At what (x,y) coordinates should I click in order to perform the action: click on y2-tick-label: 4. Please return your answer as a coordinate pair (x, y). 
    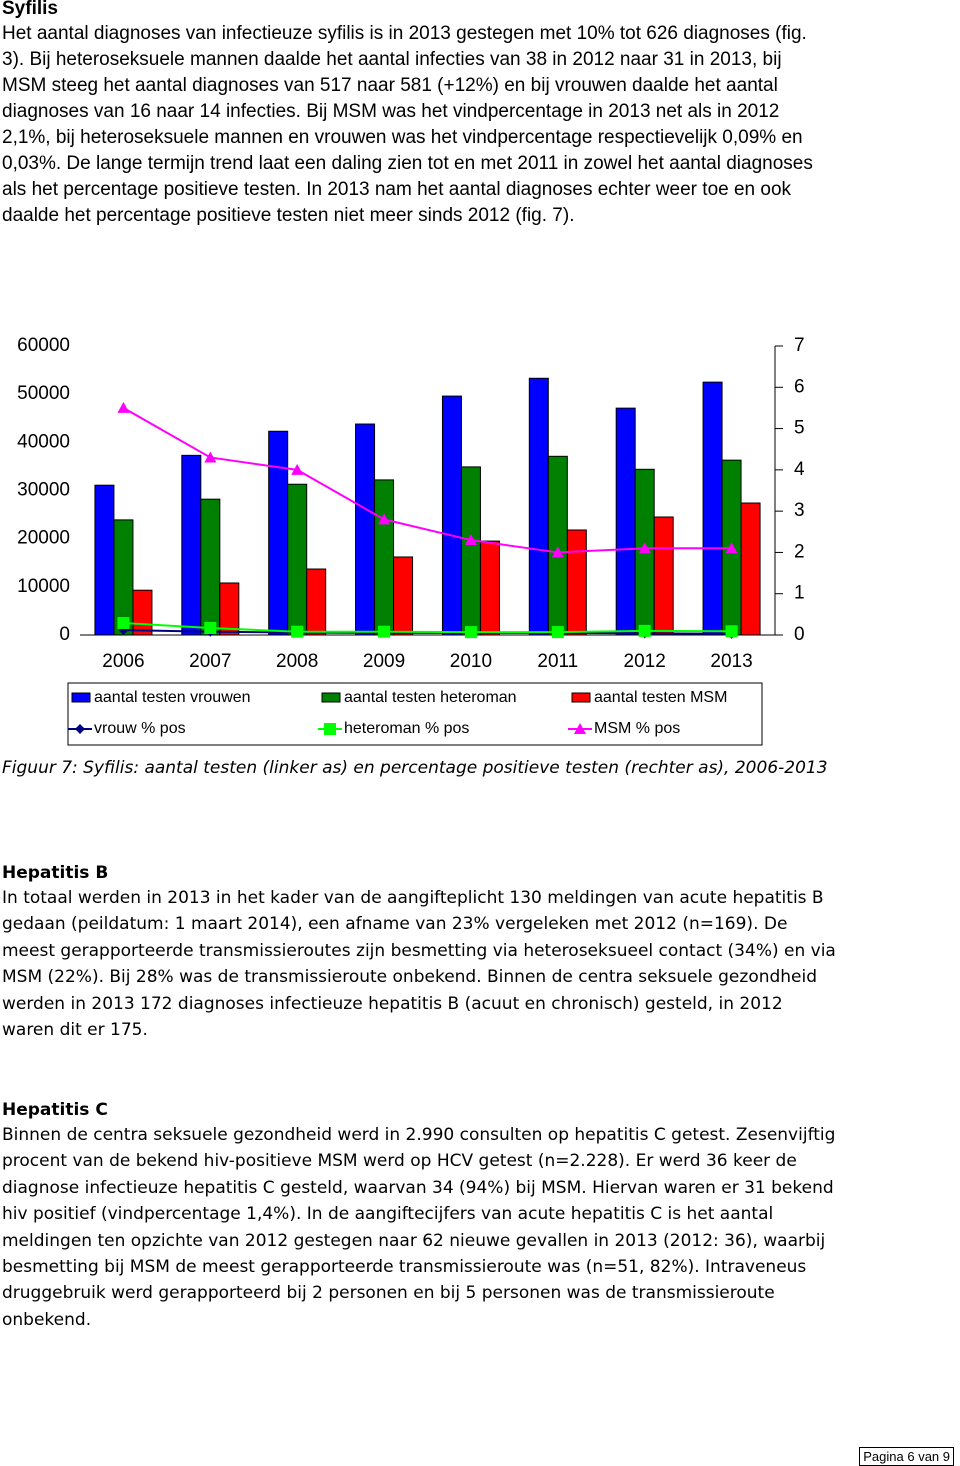
    Looking at the image, I should click on (799, 469).